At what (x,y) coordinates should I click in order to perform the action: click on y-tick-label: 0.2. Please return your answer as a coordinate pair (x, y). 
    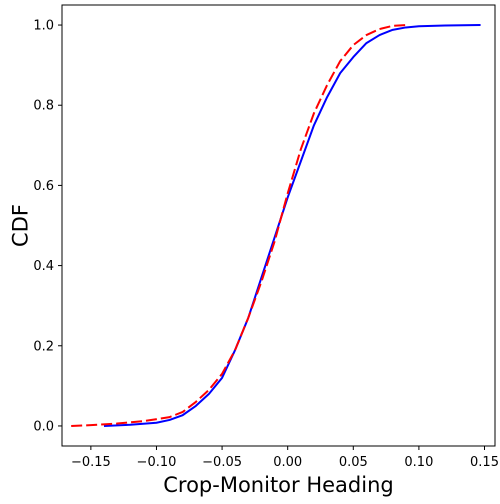
    Looking at the image, I should click on (43, 346).